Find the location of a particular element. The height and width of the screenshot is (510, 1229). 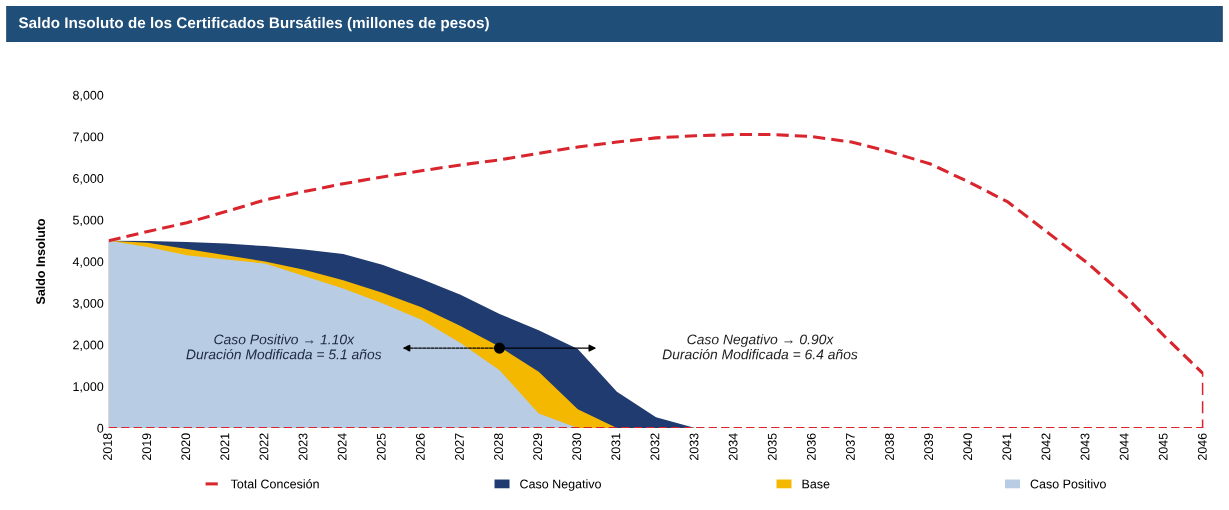

x-tick-label: 2030 is located at coordinates (577, 447).